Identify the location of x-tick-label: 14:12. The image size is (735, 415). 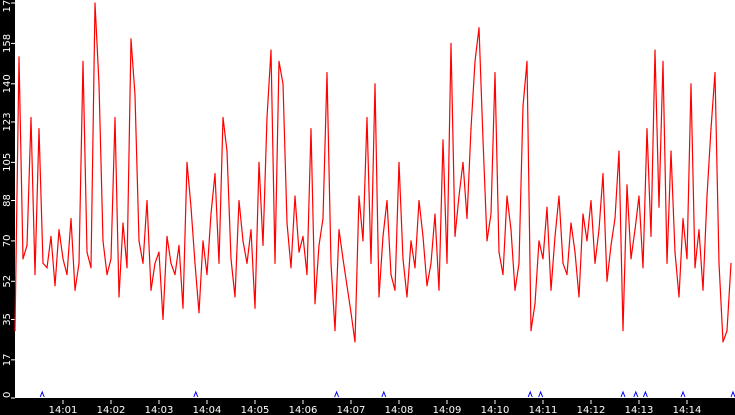
(591, 410).